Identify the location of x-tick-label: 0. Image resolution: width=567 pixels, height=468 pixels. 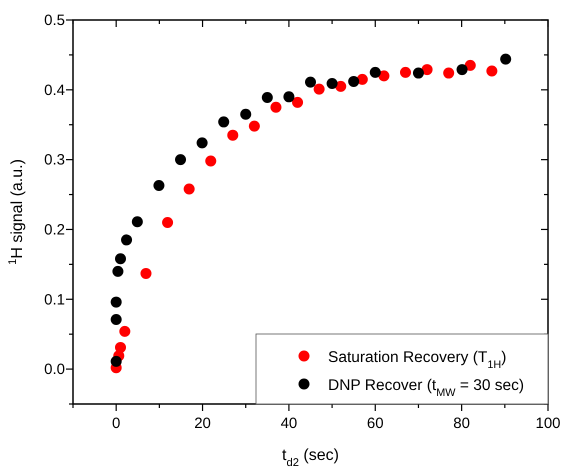
(116, 423).